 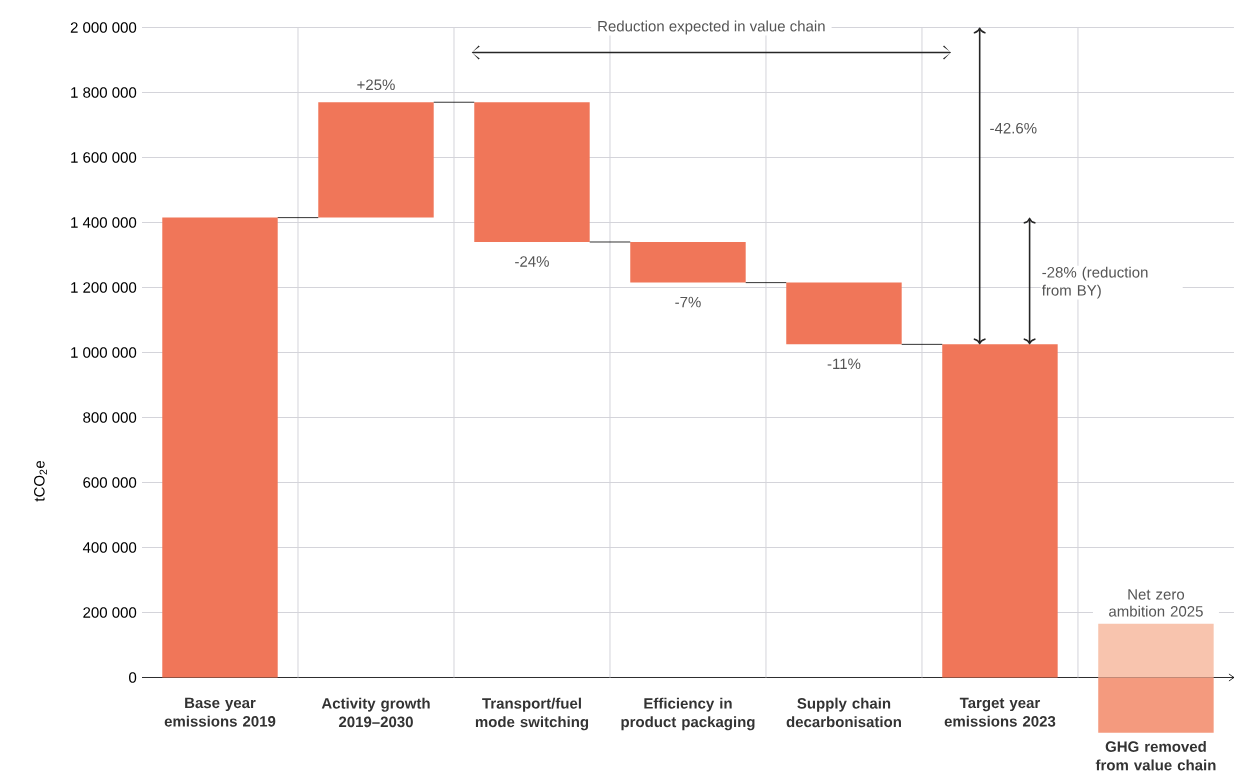 What do you see at coordinates (375, 712) in the screenshot?
I see `x-tick-label: Activity growth 2019–2030` at bounding box center [375, 712].